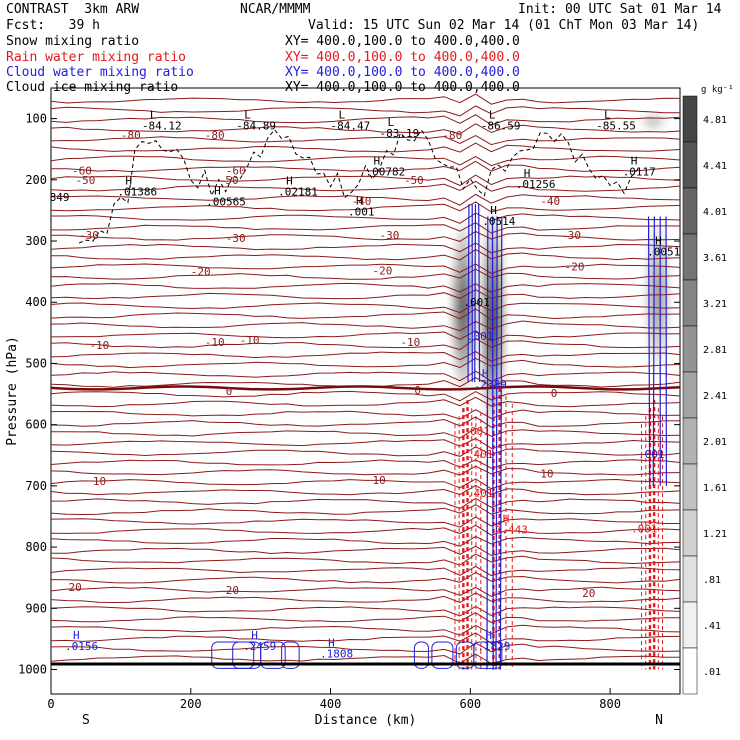 The width and height of the screenshot is (740, 740). What do you see at coordinates (92, 87) in the screenshot?
I see `legend-cloudice-name: Cloud ice mixing ratio` at bounding box center [92, 87].